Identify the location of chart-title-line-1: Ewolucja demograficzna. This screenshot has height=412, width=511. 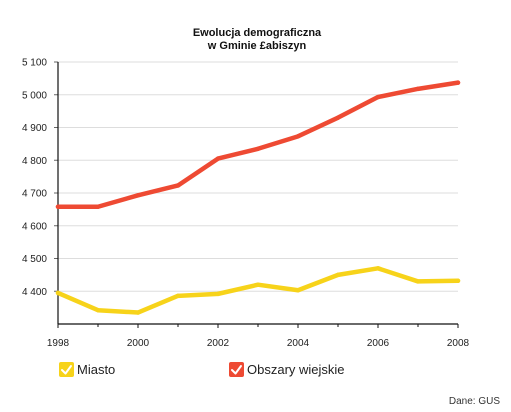
(257, 33).